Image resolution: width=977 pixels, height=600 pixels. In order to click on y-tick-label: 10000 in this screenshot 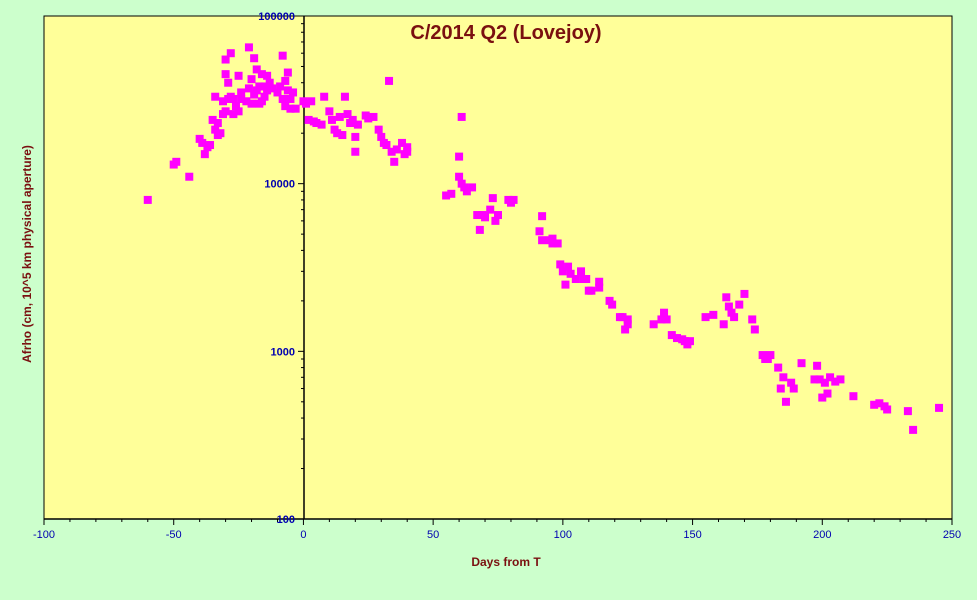, I will do `click(279, 185)`.